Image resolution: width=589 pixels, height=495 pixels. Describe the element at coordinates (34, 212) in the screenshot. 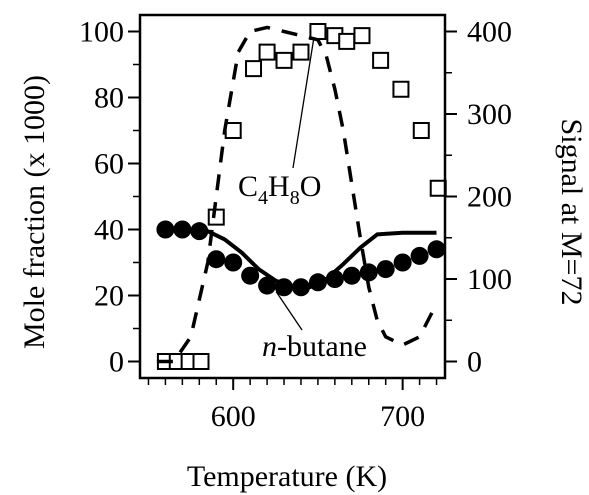

I see `y-axis-title: Mole fraction (x 1000)` at that location.